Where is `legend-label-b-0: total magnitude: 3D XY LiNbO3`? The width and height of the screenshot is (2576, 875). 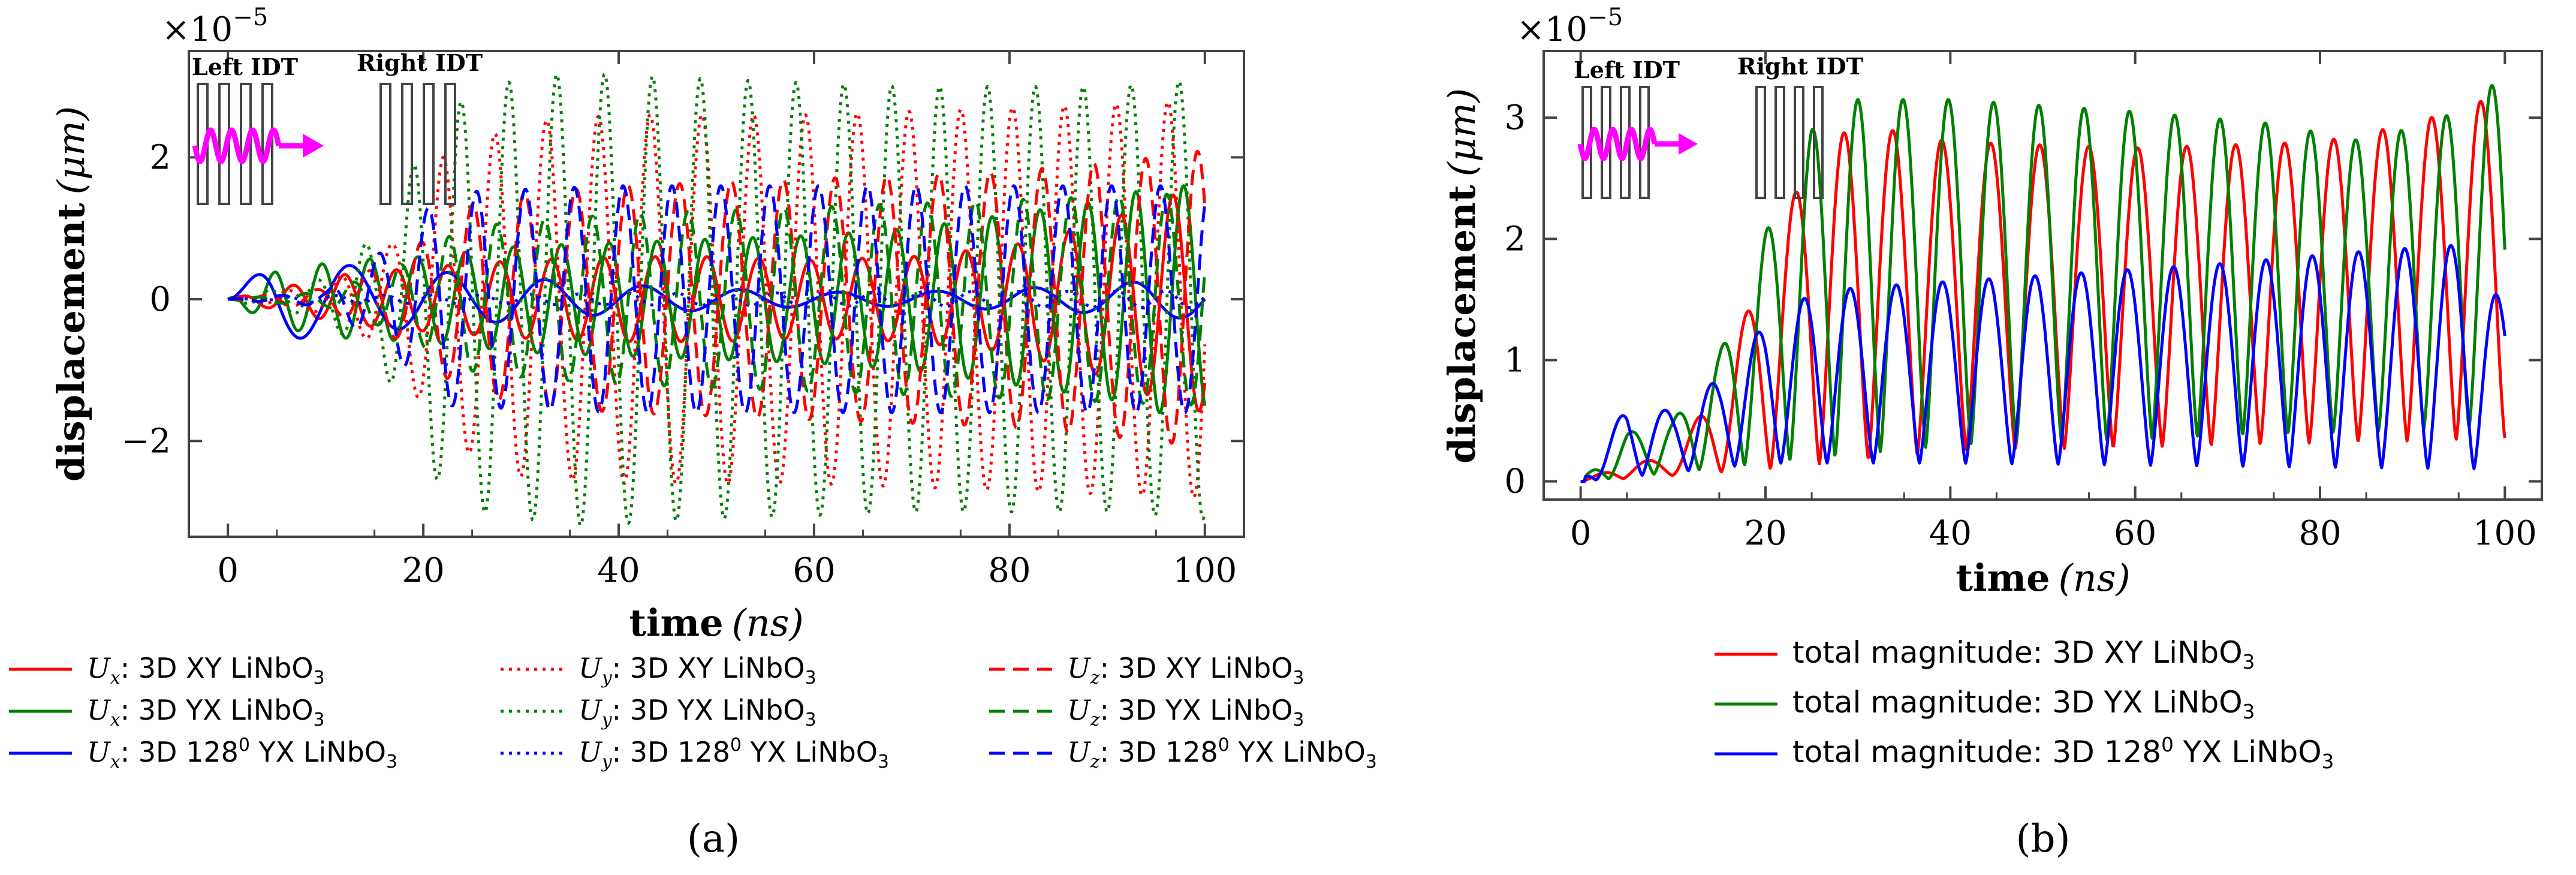 legend-label-b-0: total magnitude: 3D XY LiNbO3 is located at coordinates (2024, 654).